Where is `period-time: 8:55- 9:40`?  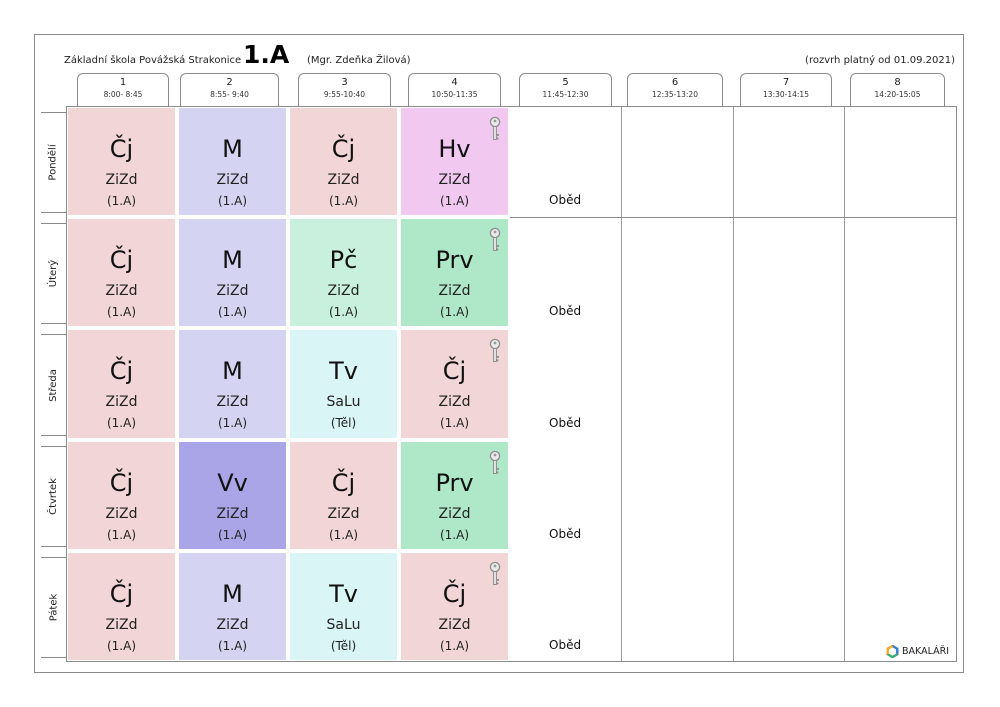
period-time: 8:55- 9:40 is located at coordinates (229, 94).